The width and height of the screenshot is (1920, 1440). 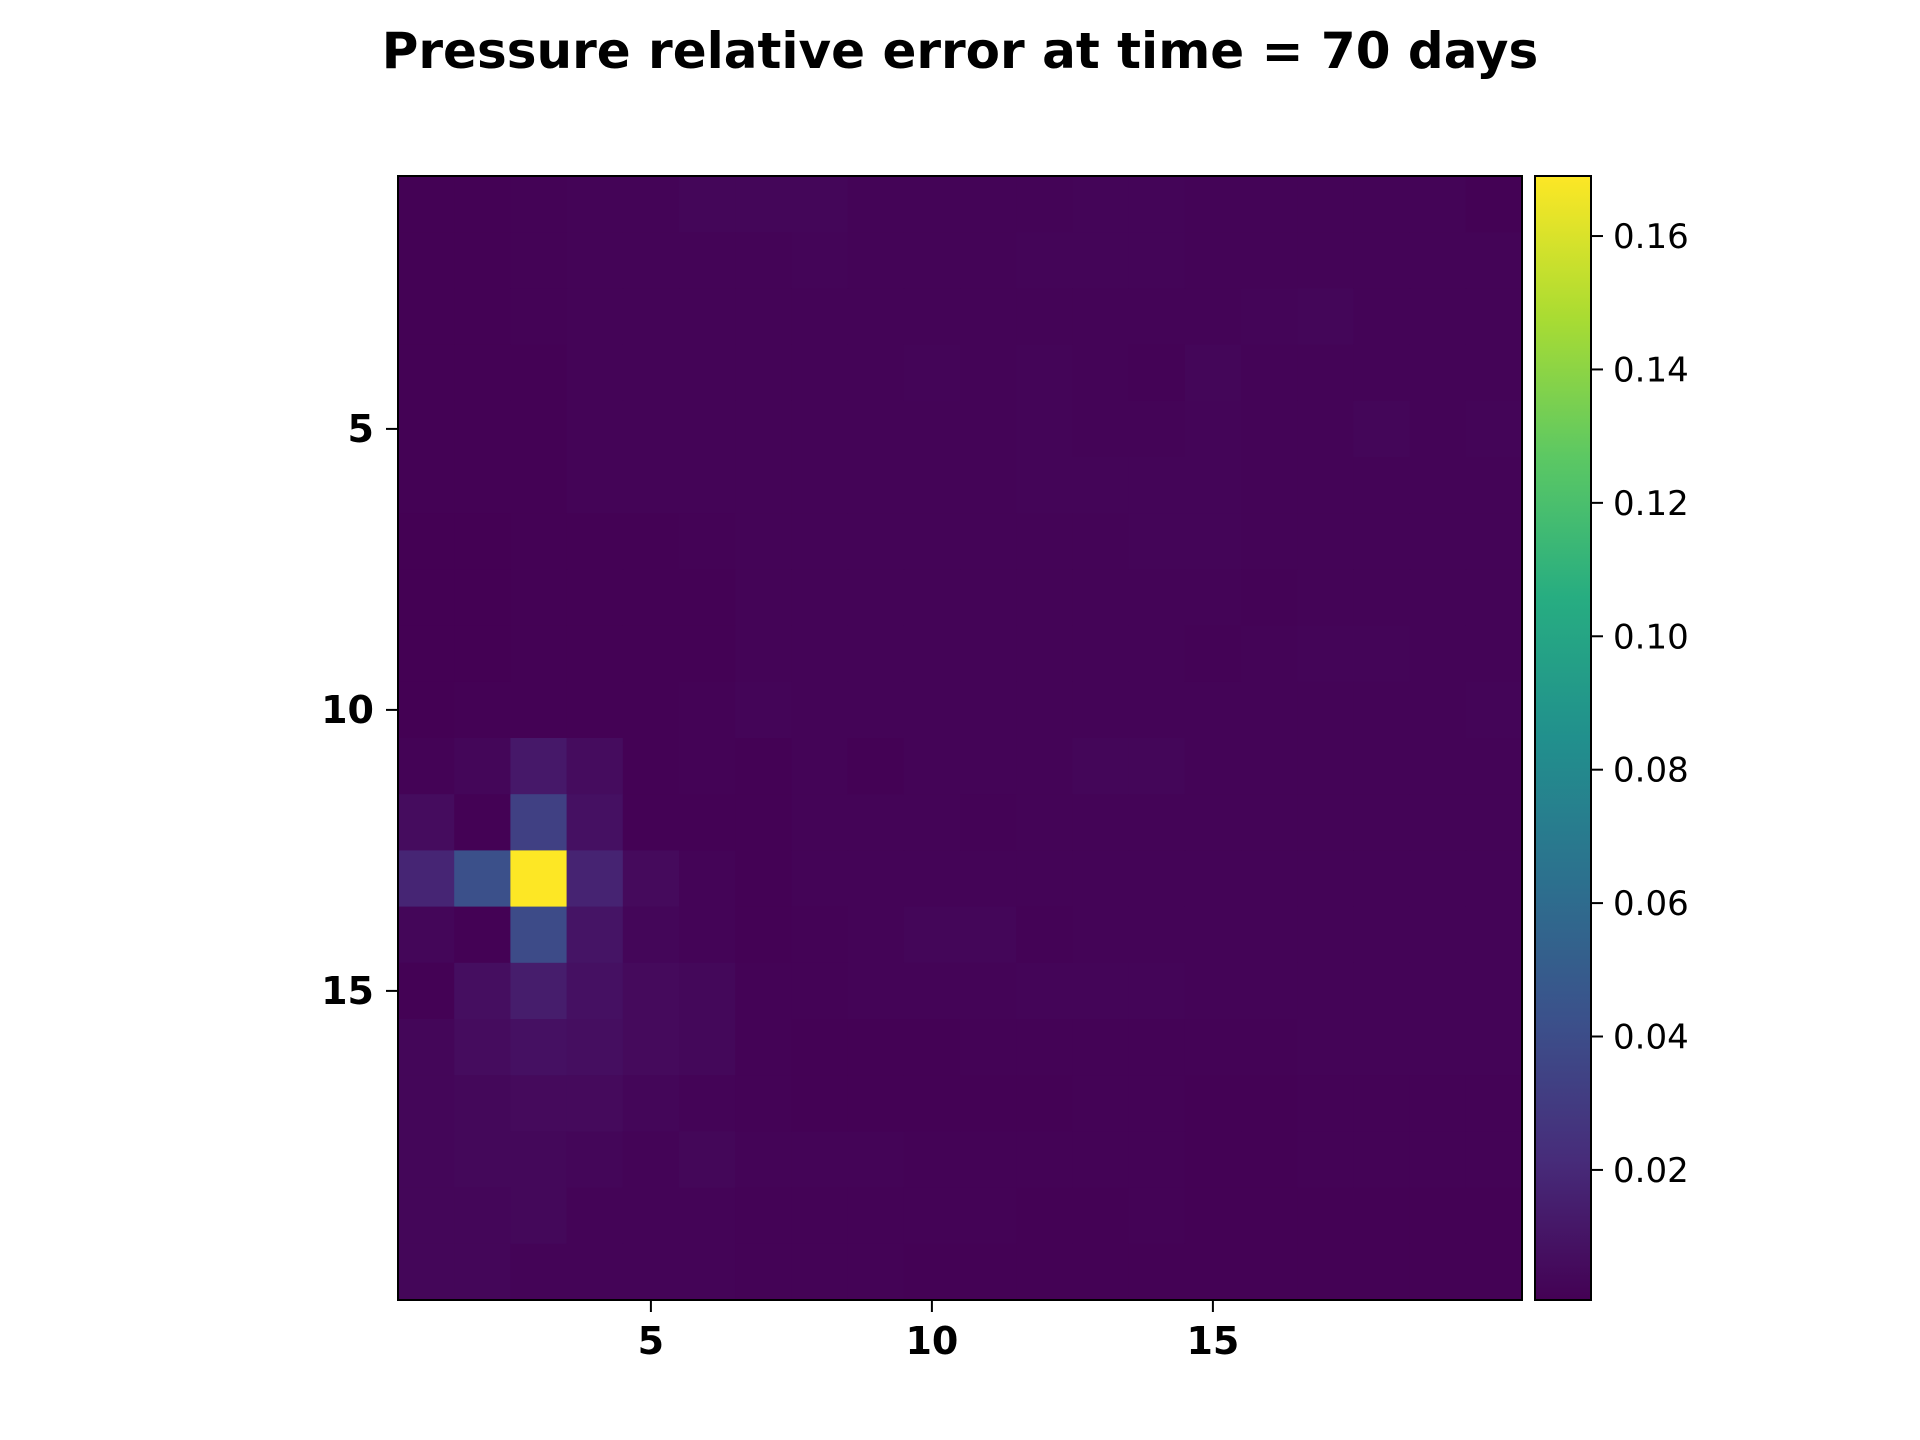 I want to click on colorbar-tick-label: 0.16, so click(x=1651, y=237).